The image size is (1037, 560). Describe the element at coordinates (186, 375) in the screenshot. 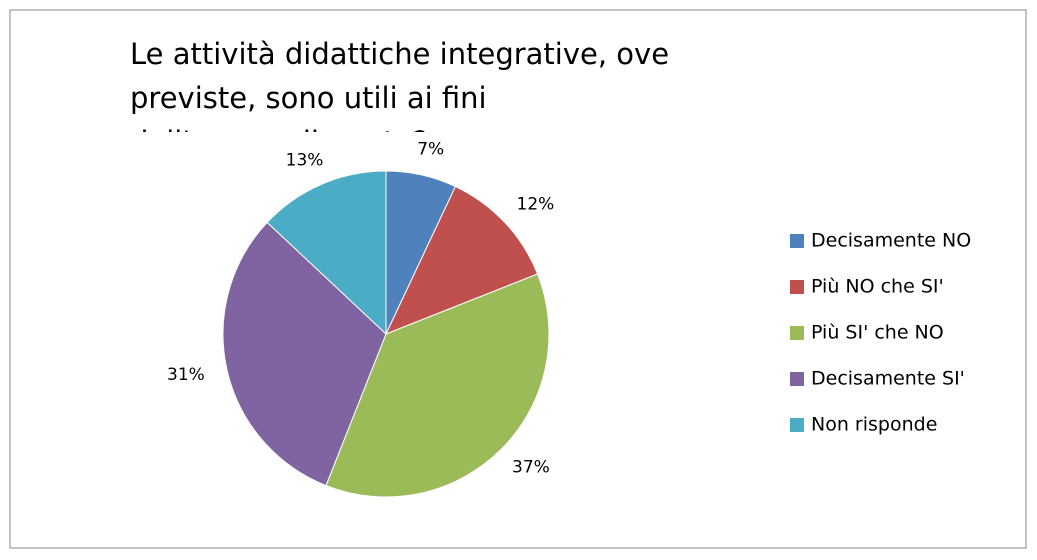

I see `data-label: 31%` at that location.